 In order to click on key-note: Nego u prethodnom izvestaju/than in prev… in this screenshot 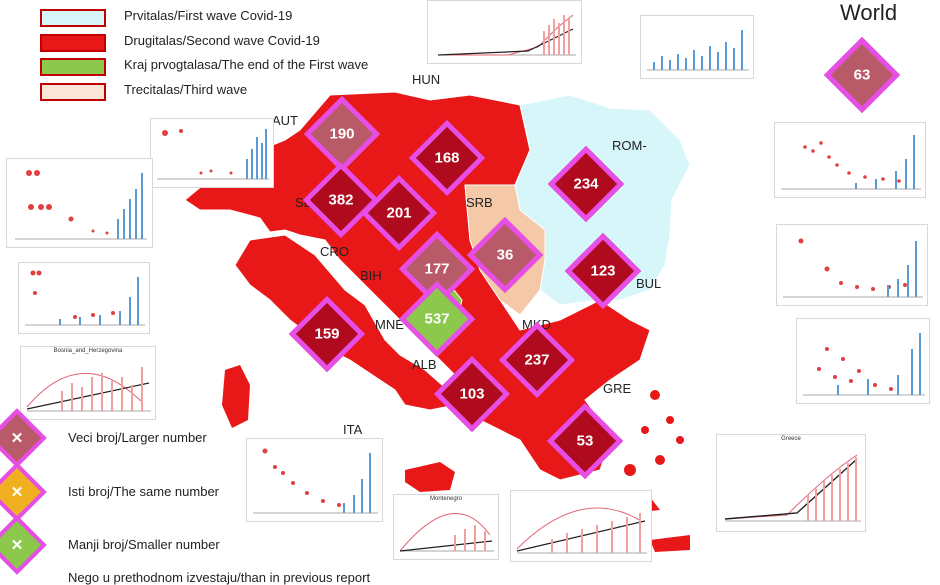, I will do `click(219, 577)`.